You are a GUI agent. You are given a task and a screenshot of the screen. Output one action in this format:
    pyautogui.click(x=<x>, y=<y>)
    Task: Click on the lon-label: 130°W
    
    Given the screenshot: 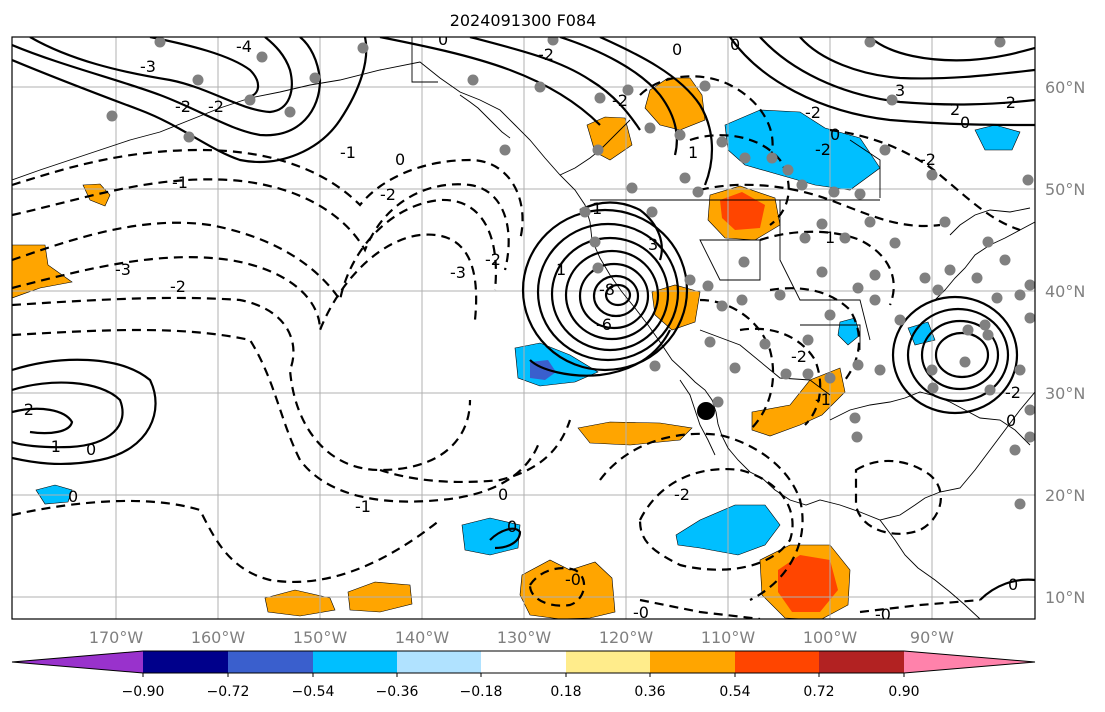 What is the action you would take?
    pyautogui.click(x=524, y=637)
    